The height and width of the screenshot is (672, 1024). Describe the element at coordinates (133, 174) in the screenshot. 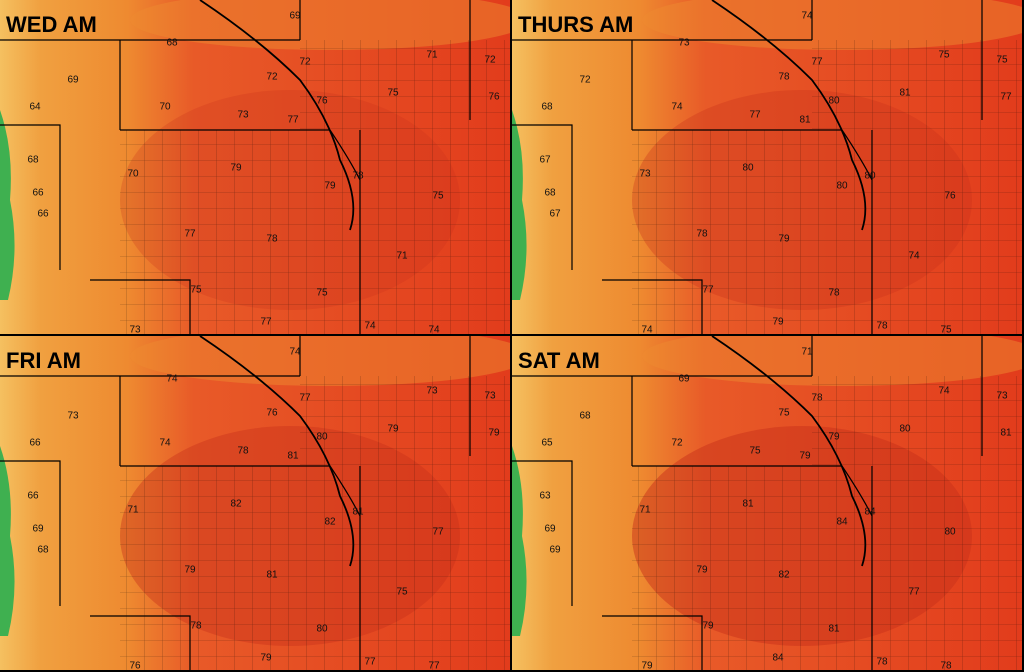

I see `temp-label: 70` at that location.